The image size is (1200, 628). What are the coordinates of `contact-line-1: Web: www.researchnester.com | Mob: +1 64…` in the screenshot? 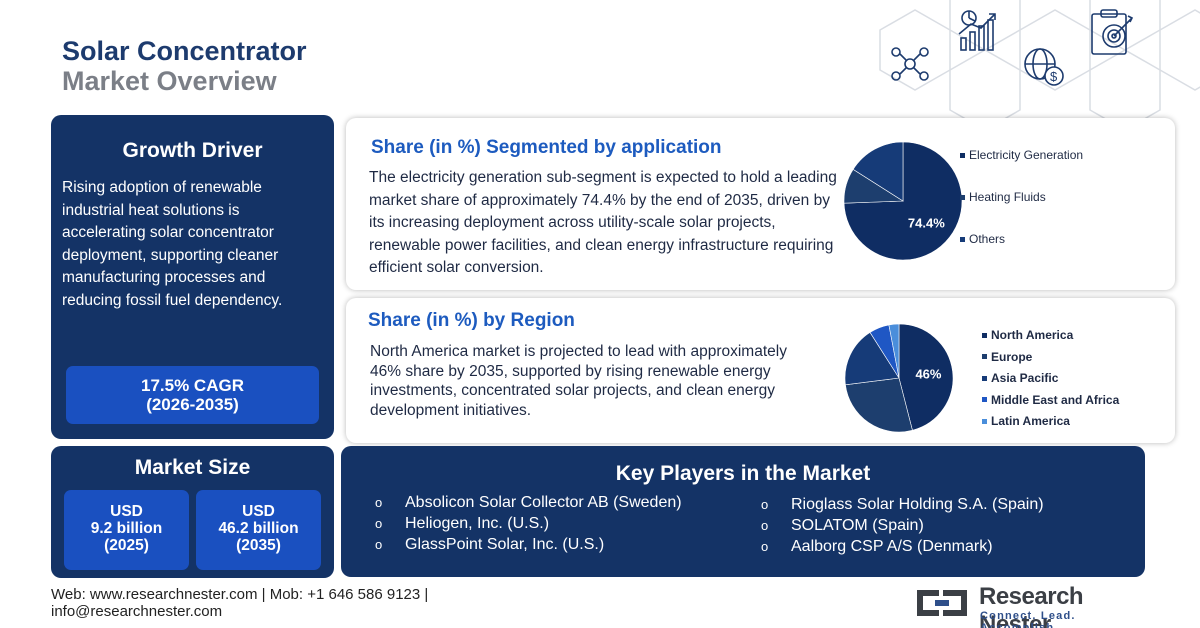 It's located at (240, 594).